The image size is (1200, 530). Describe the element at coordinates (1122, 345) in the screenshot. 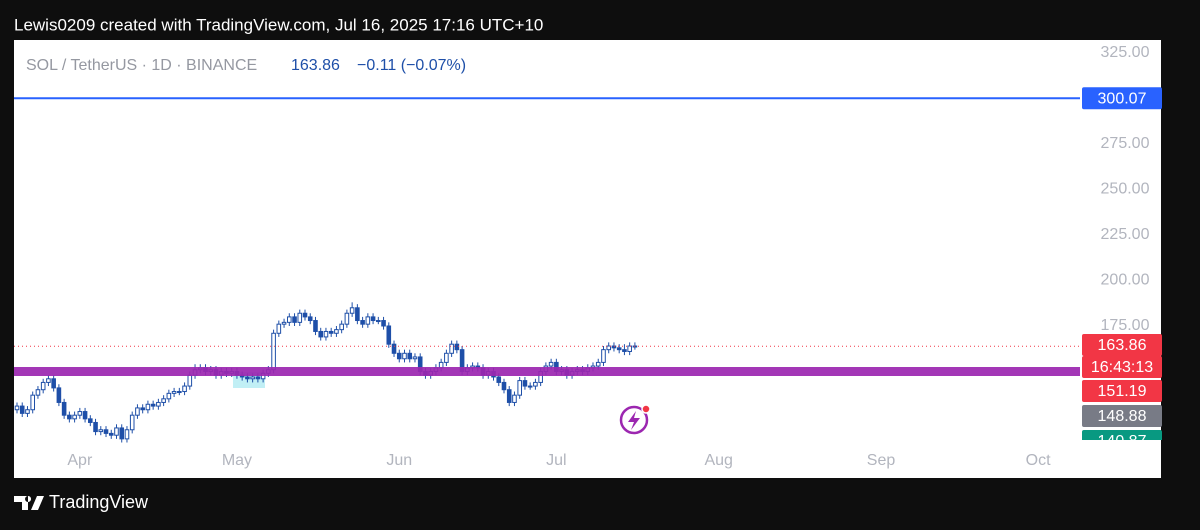

I see `last-price-label-box` at that location.